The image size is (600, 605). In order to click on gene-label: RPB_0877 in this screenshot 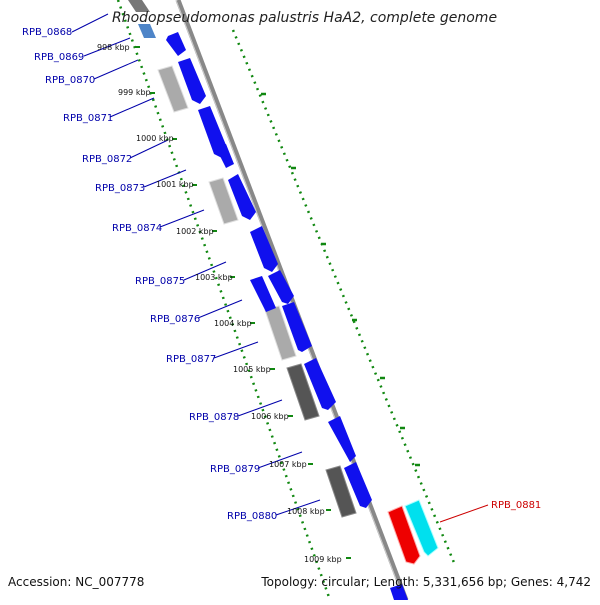, I will do `click(191, 359)`.